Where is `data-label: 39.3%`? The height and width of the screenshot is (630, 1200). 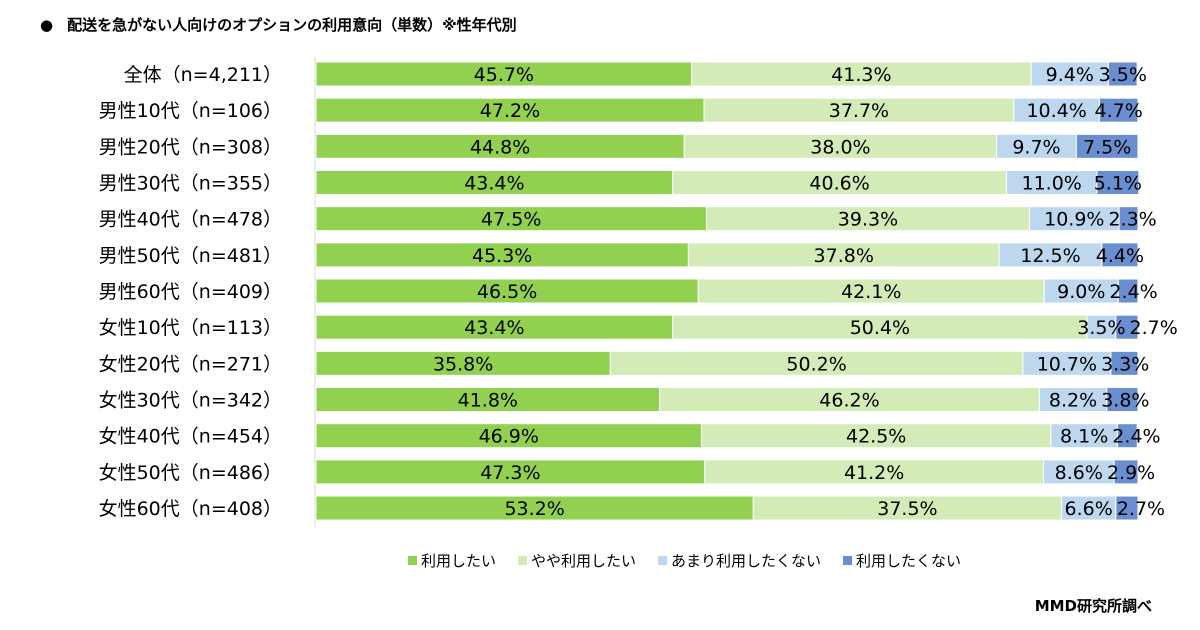
data-label: 39.3% is located at coordinates (868, 220).